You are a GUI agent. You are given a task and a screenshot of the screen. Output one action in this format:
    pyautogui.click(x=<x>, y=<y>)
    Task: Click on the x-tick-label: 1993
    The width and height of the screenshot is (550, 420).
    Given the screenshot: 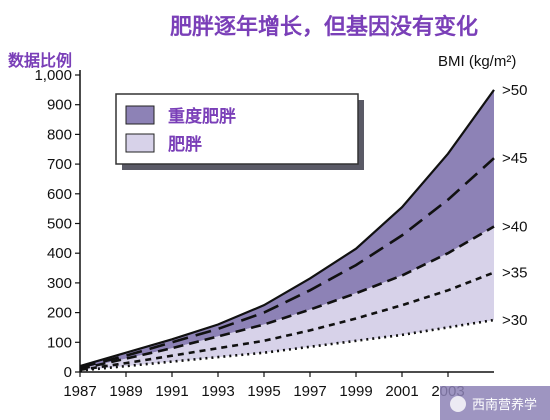 What is the action you would take?
    pyautogui.click(x=217, y=391)
    